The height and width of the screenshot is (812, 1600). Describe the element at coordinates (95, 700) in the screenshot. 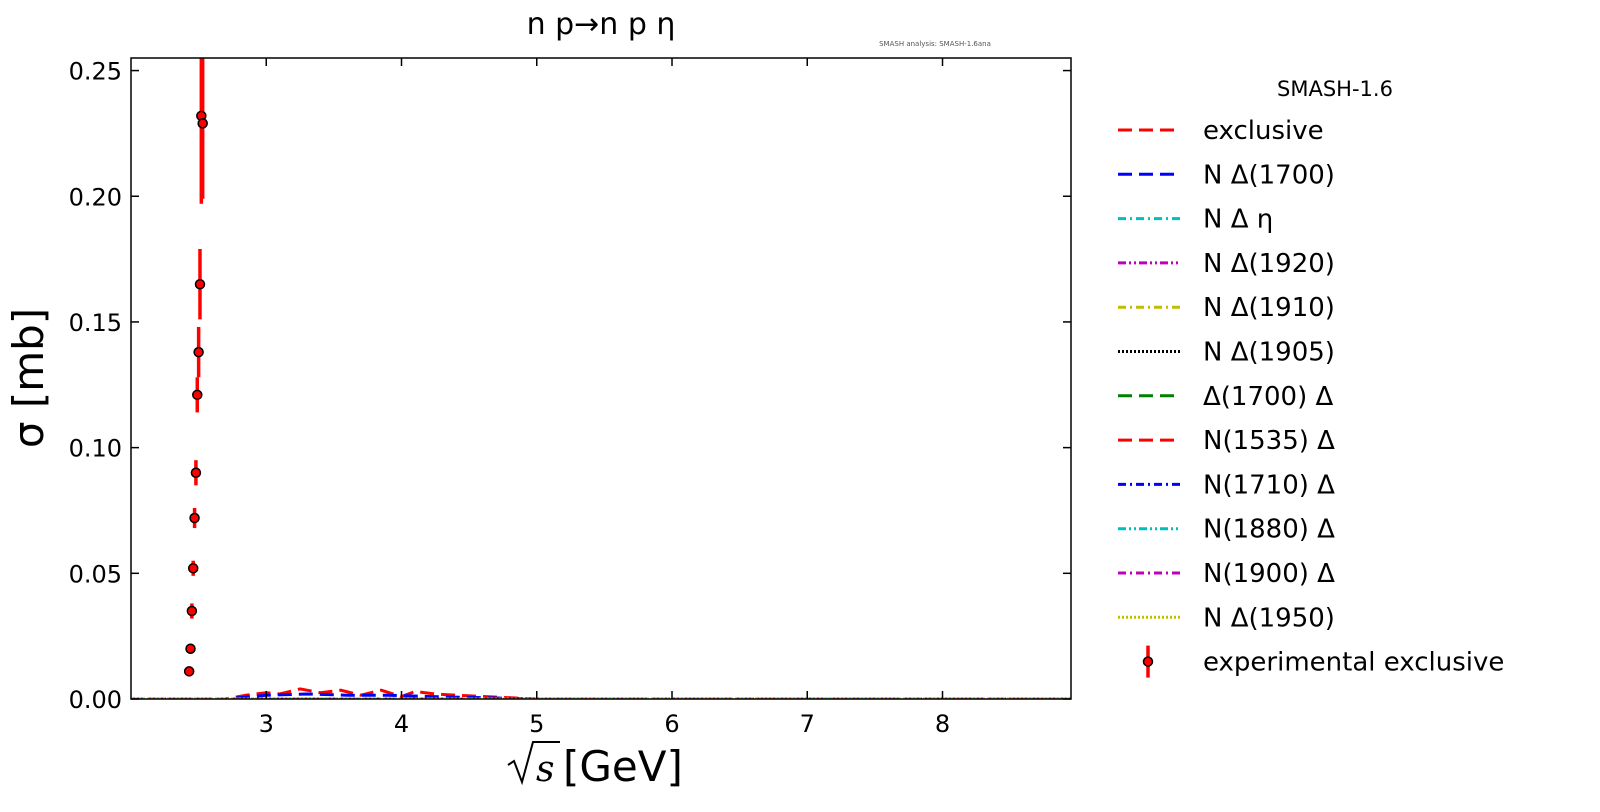

I see `y-tick-label: 0.00` at that location.